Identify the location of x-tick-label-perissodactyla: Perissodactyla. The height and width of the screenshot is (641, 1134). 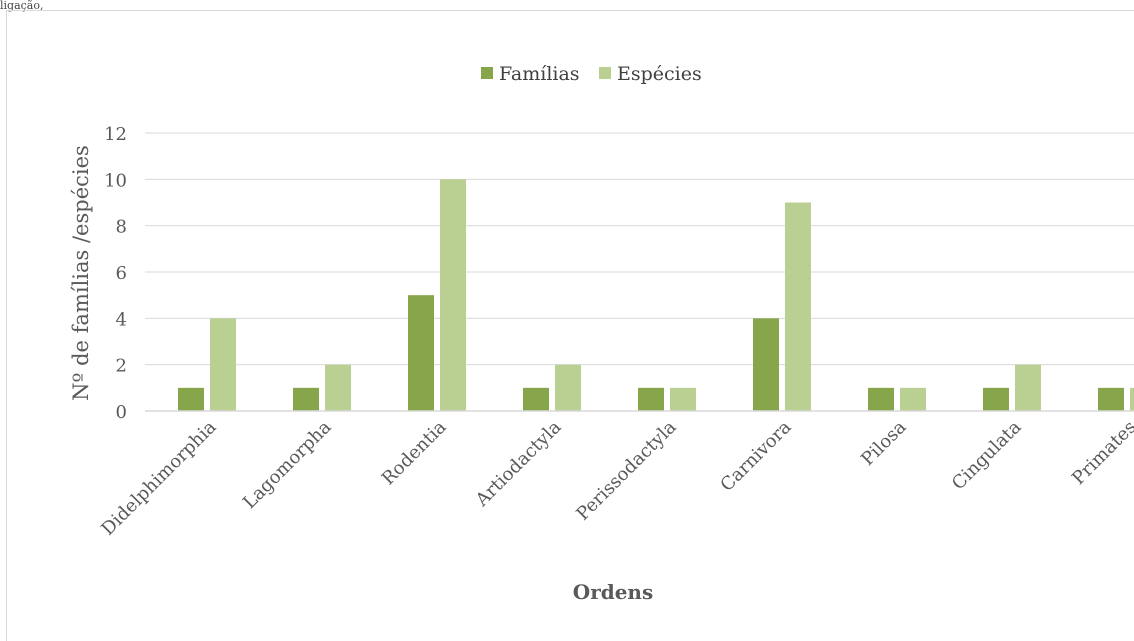
(626, 471).